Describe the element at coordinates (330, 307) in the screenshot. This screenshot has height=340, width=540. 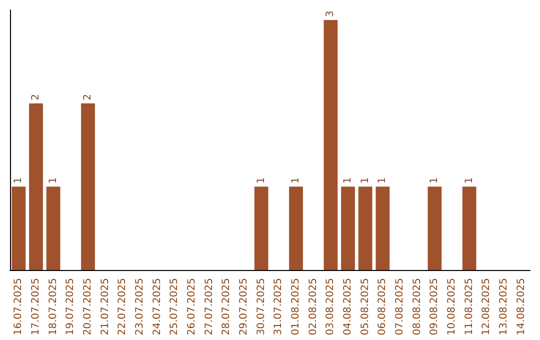
I see `x-tick-label: 03.08.2025` at that location.